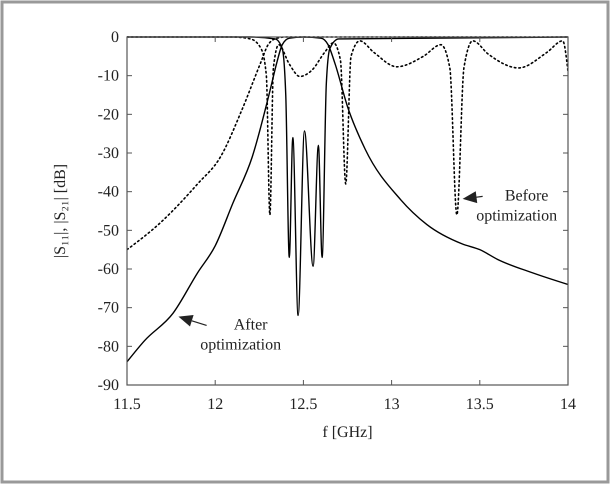 The width and height of the screenshot is (610, 484). What do you see at coordinates (108, 192) in the screenshot?
I see `y-tick-label: -40` at bounding box center [108, 192].